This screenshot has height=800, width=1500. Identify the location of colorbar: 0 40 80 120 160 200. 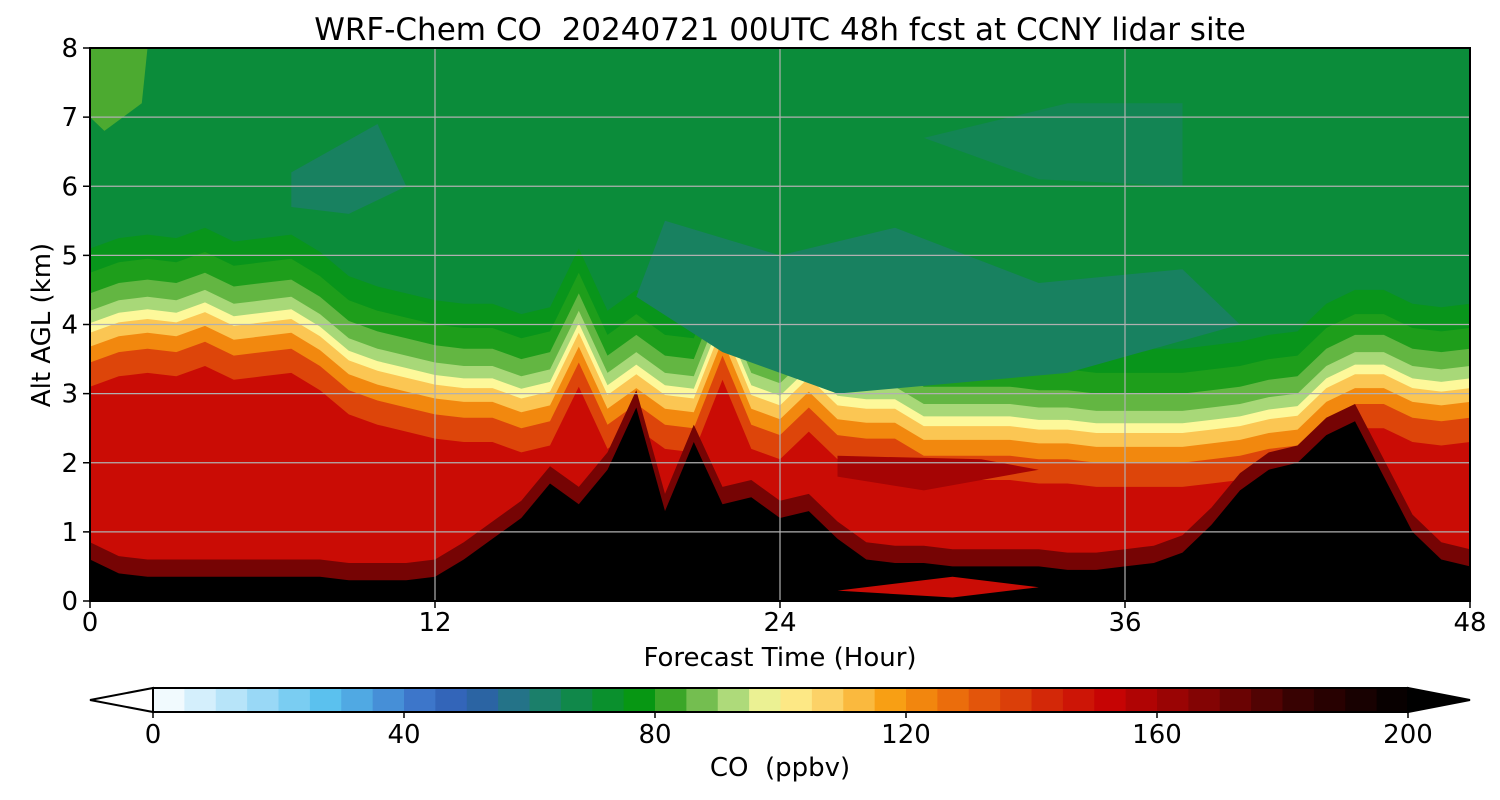
(780, 718).